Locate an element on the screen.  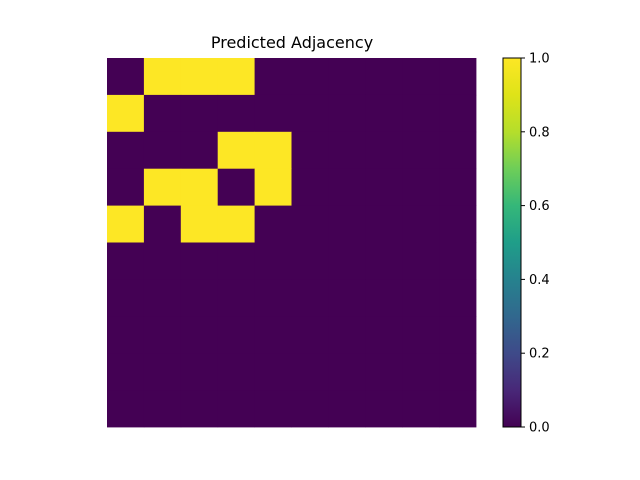
colorbar-tick-label: 0.6 is located at coordinates (539, 206).